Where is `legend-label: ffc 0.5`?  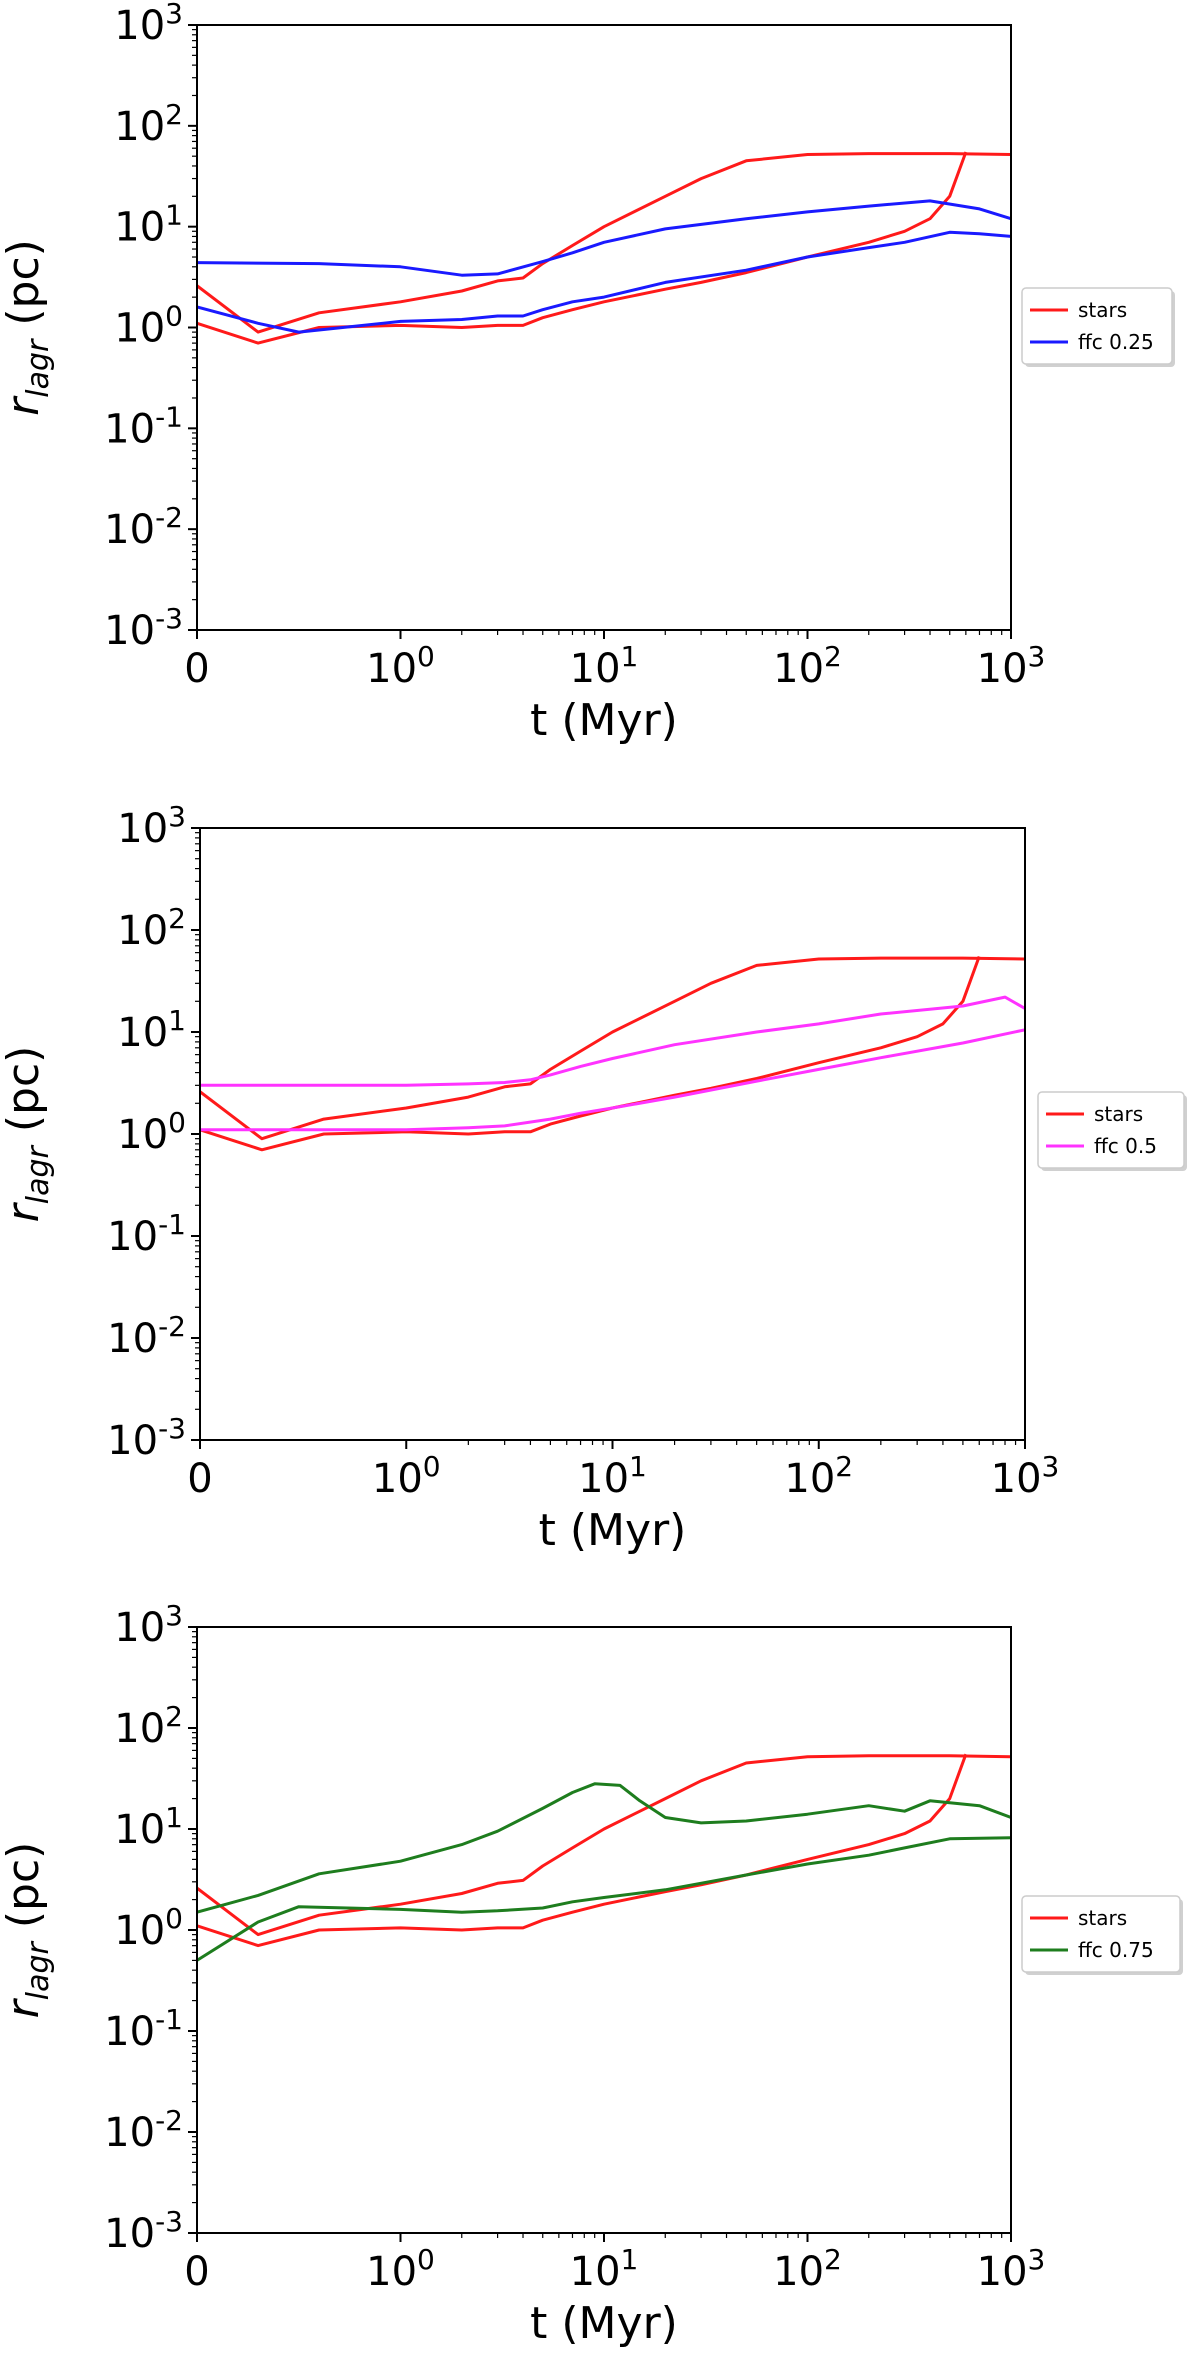
legend-label: ffc 0.5 is located at coordinates (1125, 1146).